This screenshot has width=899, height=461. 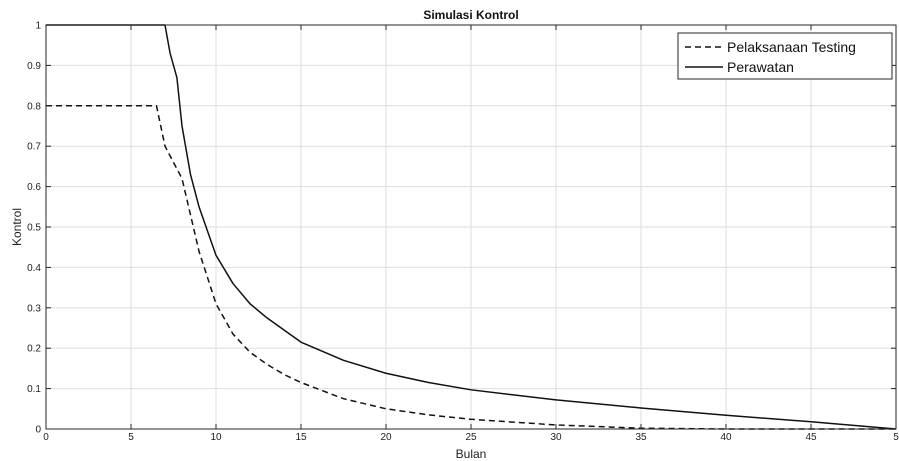 I want to click on legend: Pelaksanaan Testing Perawatan, so click(x=785, y=56).